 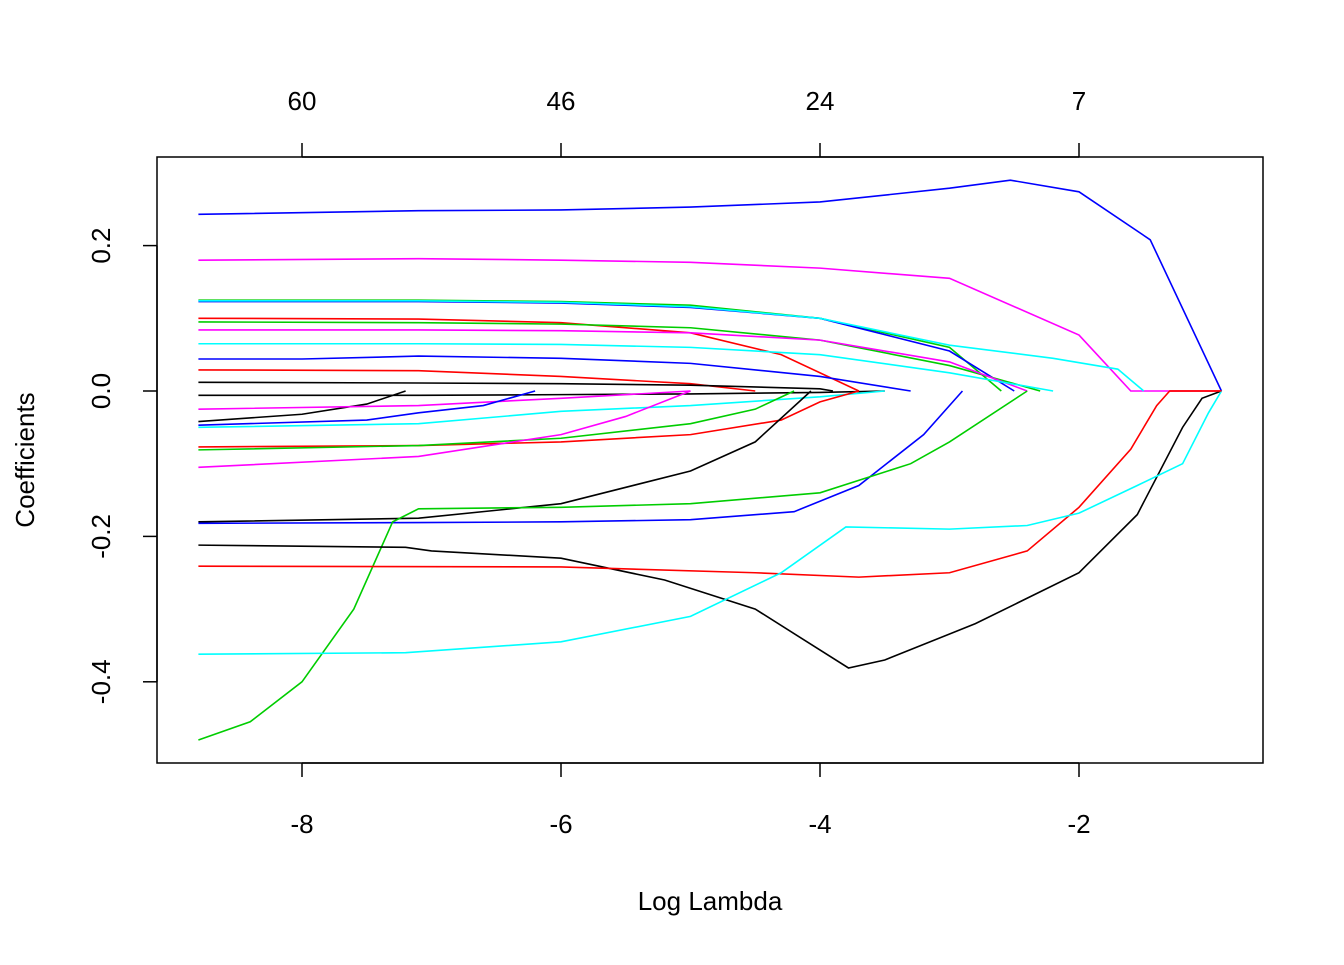 I want to click on top-tick-label: 7, so click(x=1079, y=101).